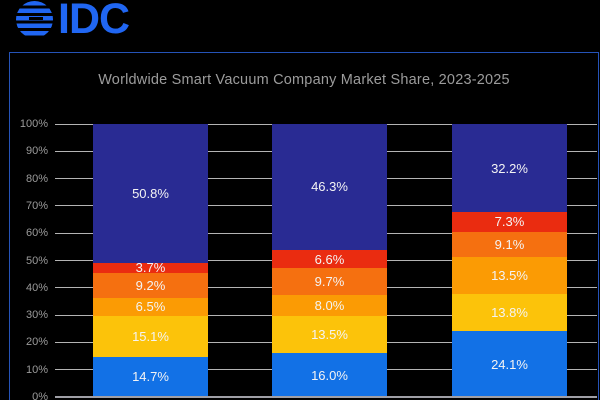  I want to click on y-axis-label: 80%, so click(36, 178).